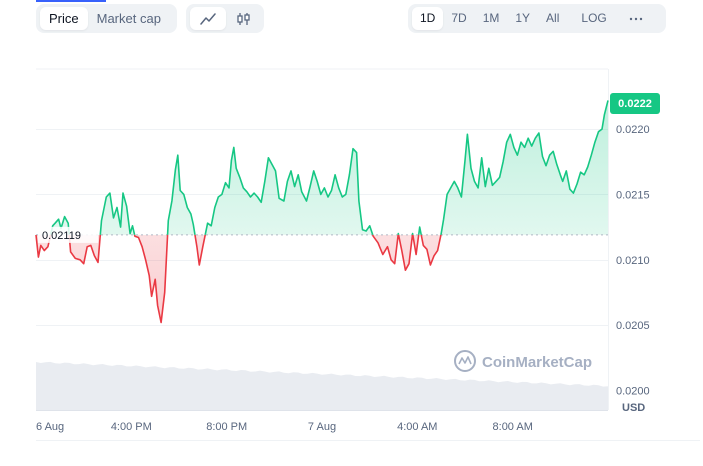  Describe the element at coordinates (553, 18) in the screenshot. I see `range-all: All` at that location.